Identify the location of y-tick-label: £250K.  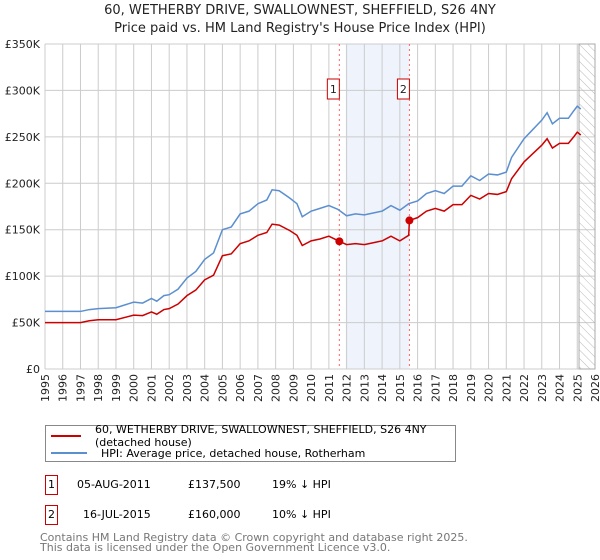
(23, 137).